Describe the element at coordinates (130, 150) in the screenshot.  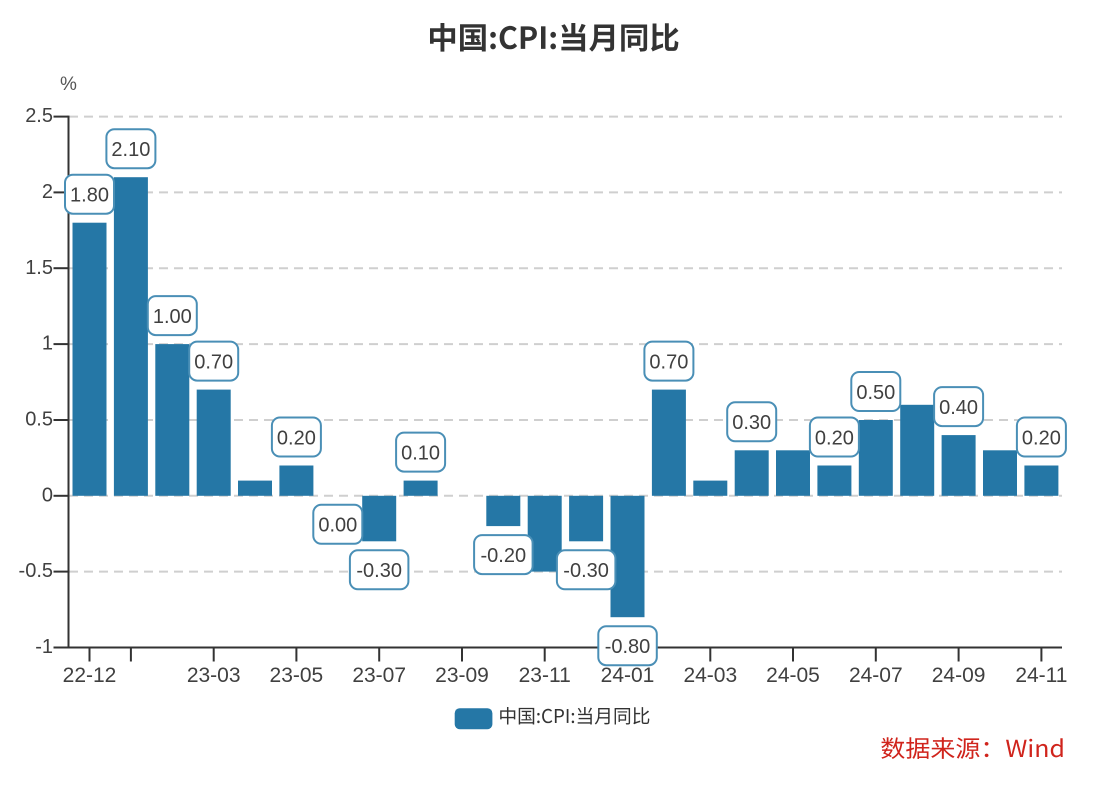
I see `svg-text: 2.10` at that location.